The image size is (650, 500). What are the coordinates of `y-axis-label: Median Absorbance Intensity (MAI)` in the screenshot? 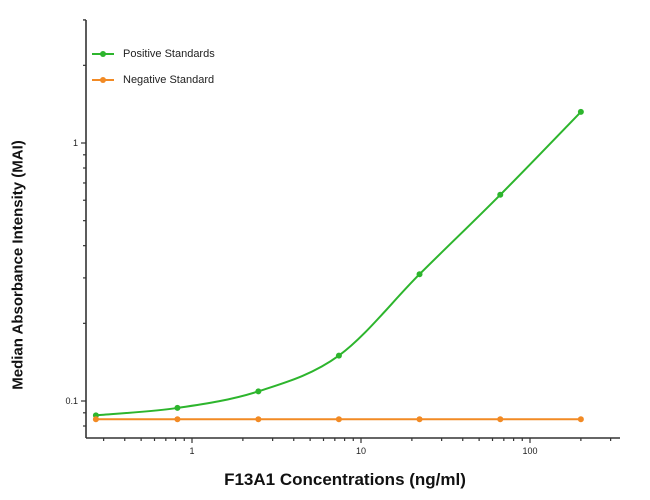 It's located at (18, 265).